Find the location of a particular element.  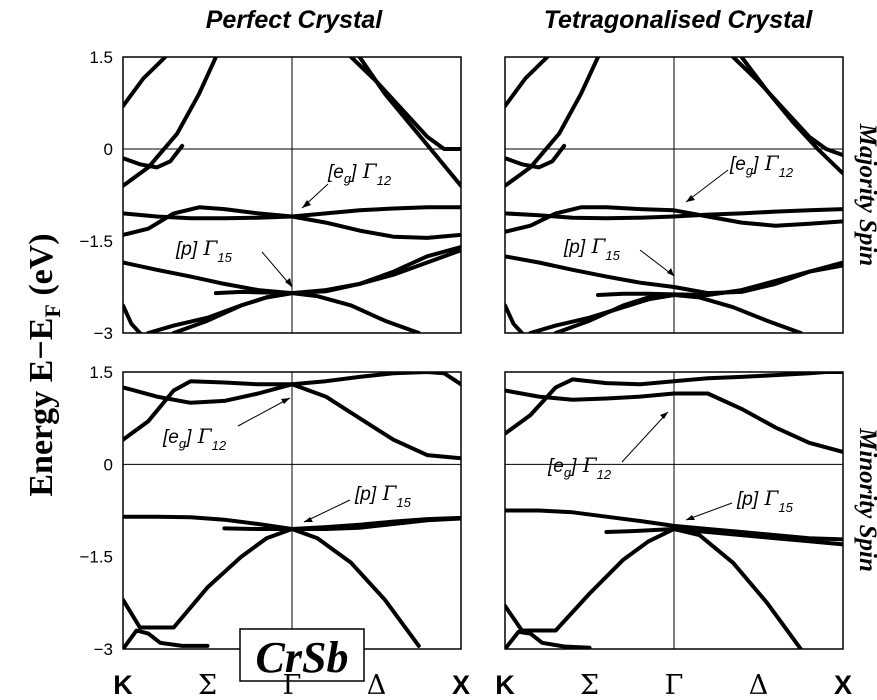

material-badge: CrSb is located at coordinates (302, 655).